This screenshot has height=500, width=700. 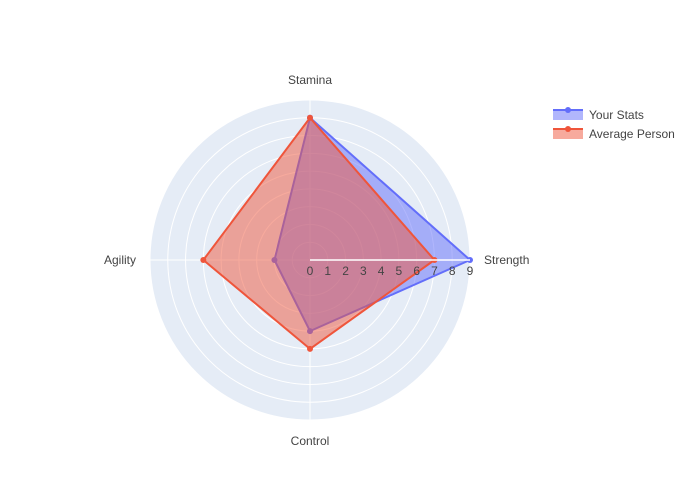 What do you see at coordinates (416, 271) in the screenshot?
I see `radial-tick-6: 6` at bounding box center [416, 271].